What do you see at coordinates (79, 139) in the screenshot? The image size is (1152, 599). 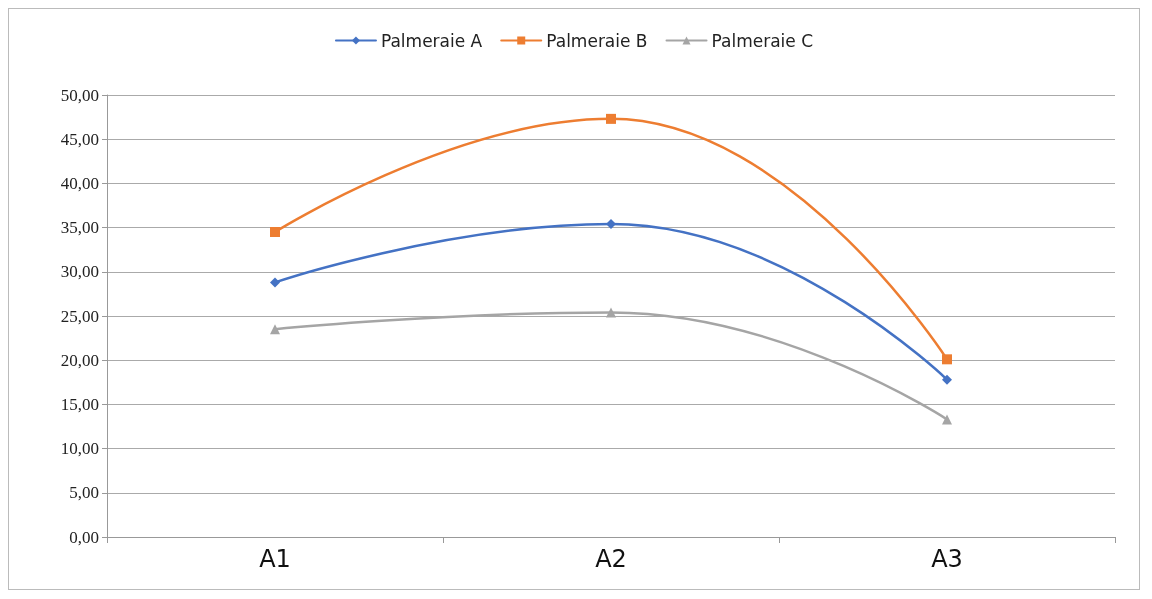 I see `y-tick-label: 45,00` at bounding box center [79, 139].